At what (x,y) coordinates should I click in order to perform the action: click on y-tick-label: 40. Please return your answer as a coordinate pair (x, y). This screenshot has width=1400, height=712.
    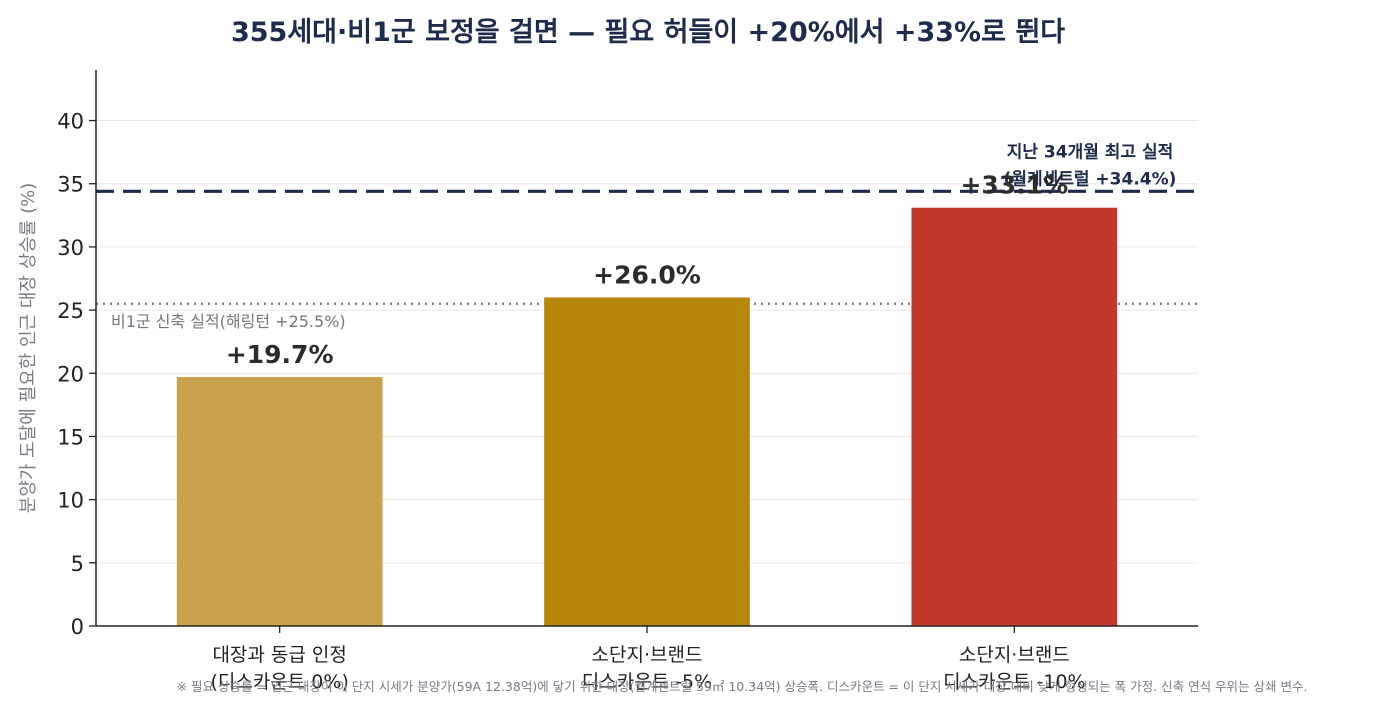
    Looking at the image, I should click on (70, 122).